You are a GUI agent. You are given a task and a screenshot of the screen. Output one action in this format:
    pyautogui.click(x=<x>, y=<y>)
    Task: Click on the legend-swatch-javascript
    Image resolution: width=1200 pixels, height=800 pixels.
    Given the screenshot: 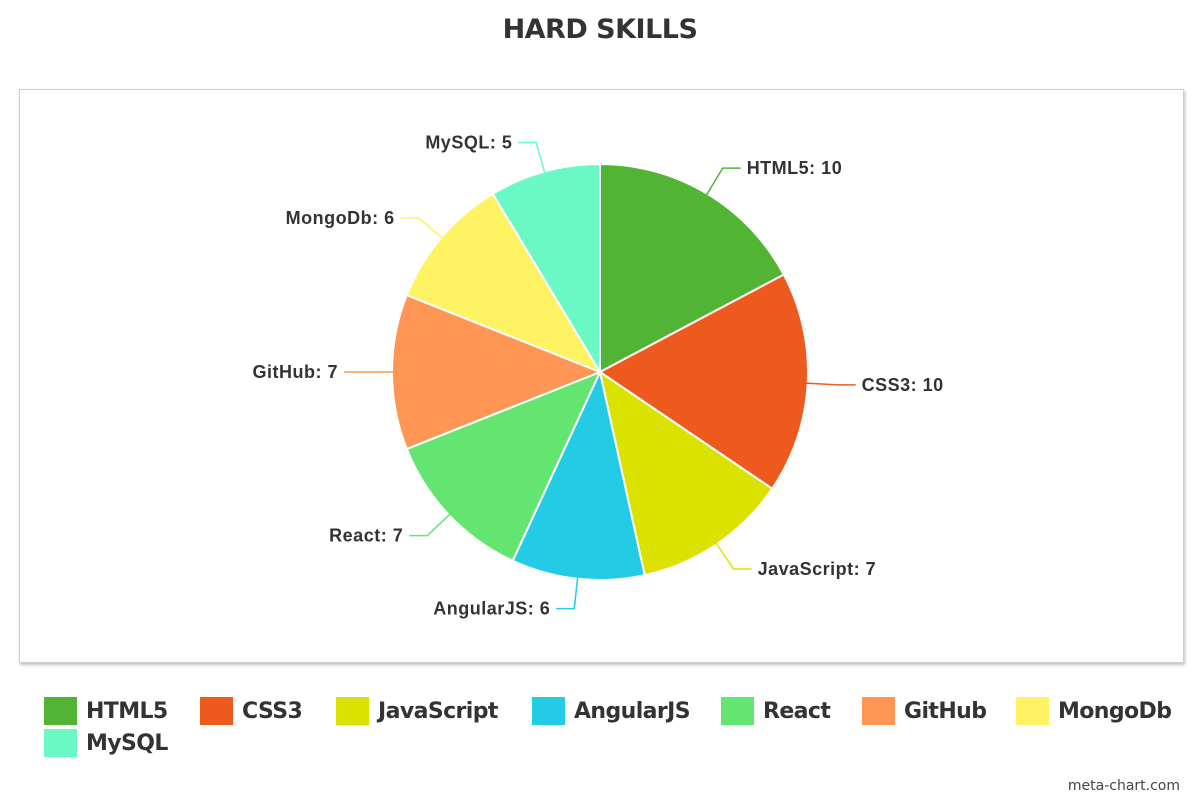 What is the action you would take?
    pyautogui.click(x=352, y=711)
    